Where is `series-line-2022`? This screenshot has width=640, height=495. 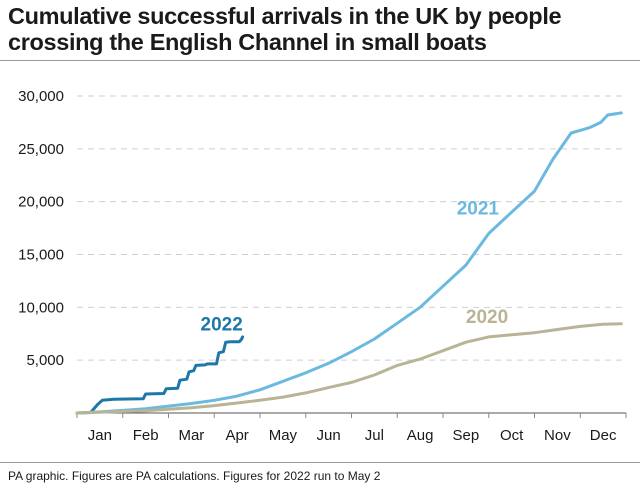 series-line-2022 is located at coordinates (160, 375).